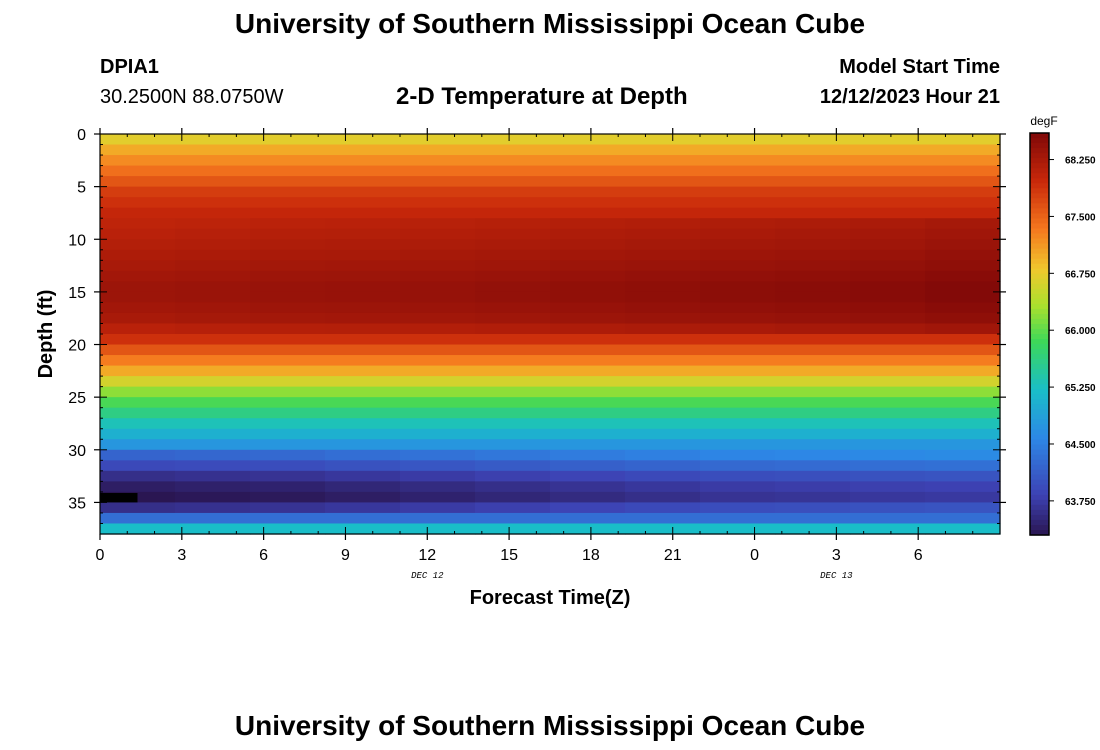 This screenshot has height=750, width=1100. I want to click on y-tick-label: 20, so click(77, 346).